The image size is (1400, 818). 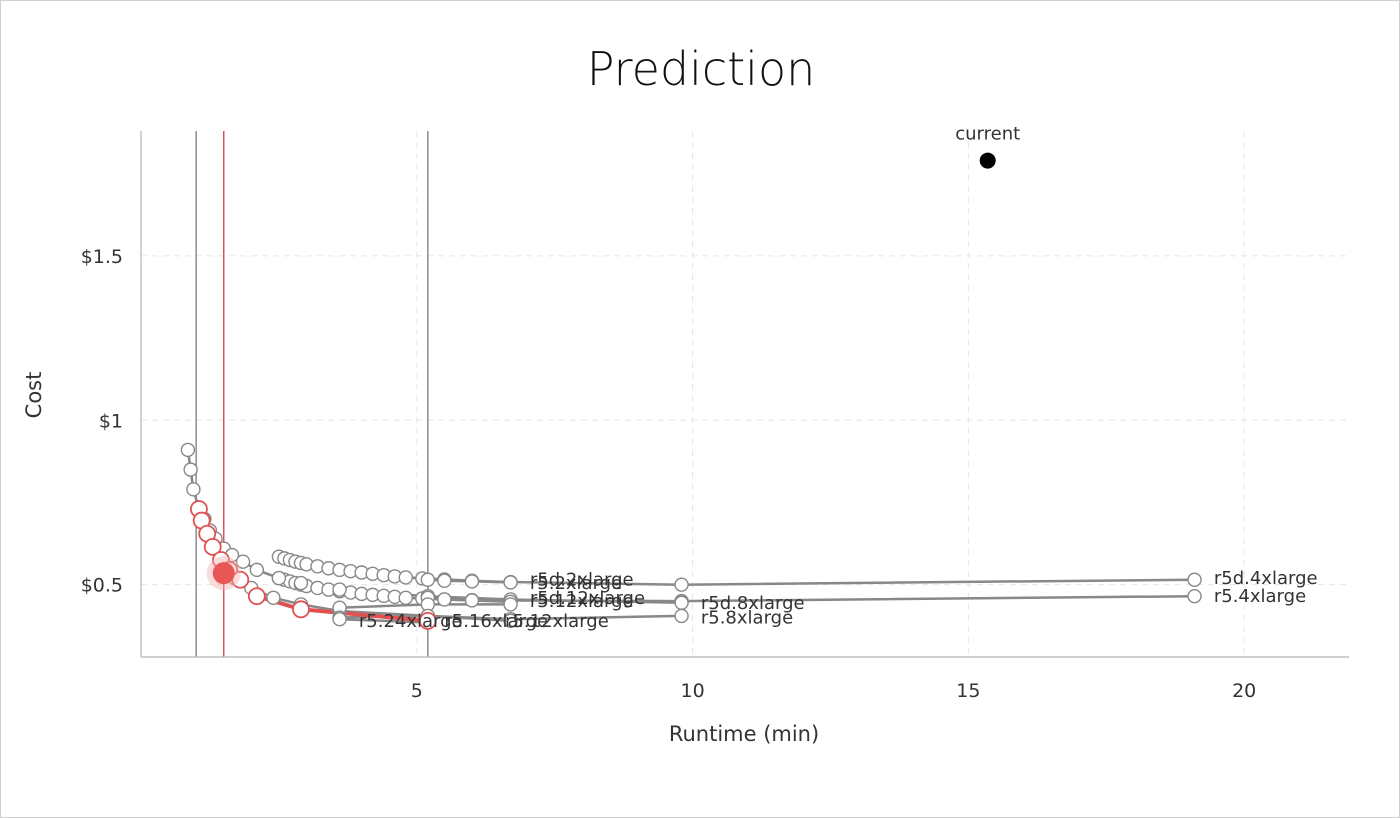 What do you see at coordinates (968, 691) in the screenshot?
I see `x-tick-label: 15` at bounding box center [968, 691].